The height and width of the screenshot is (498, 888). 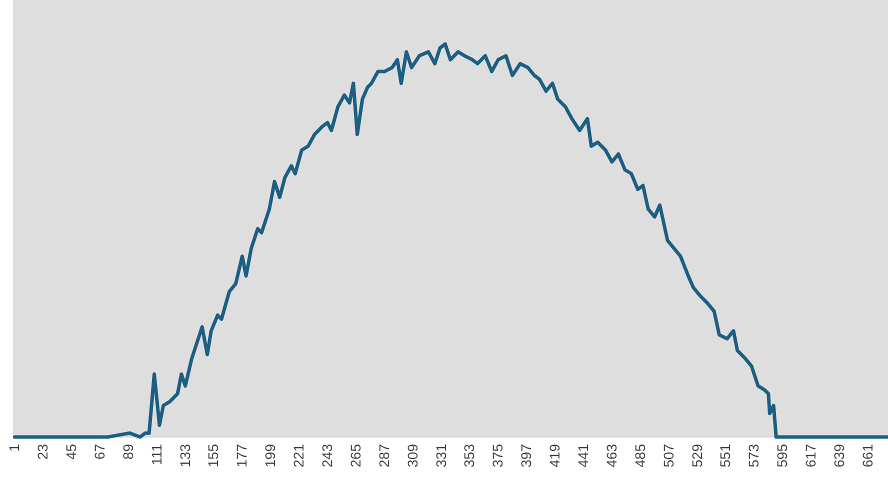 I want to click on x-tick-label: 23, so click(x=42, y=452).